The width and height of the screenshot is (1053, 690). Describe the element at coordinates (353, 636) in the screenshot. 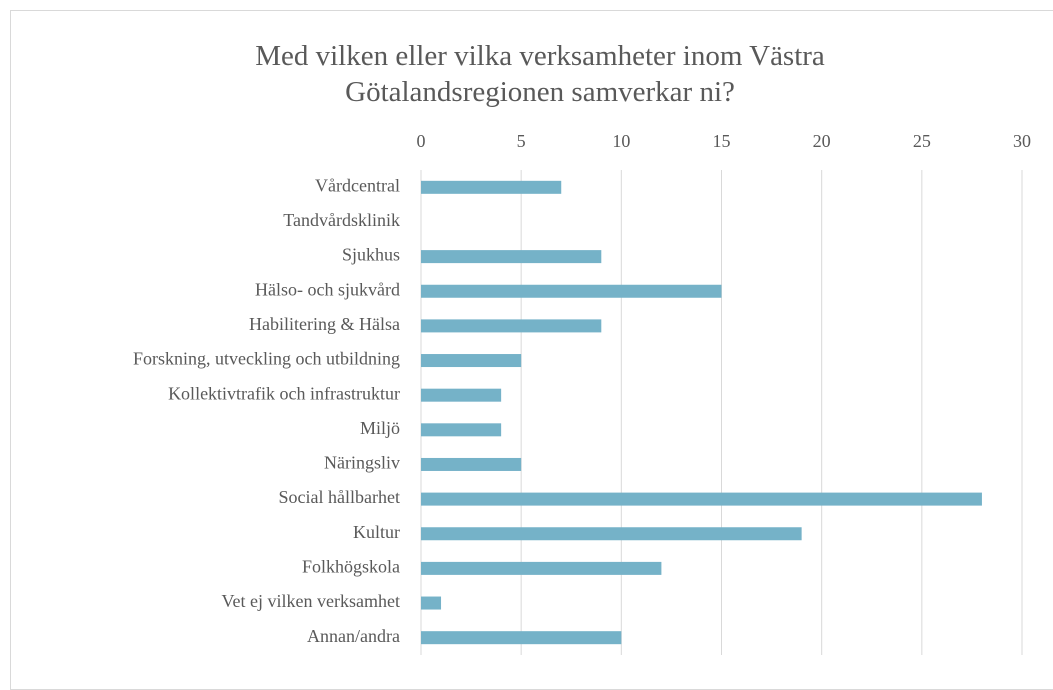

I see `y-tick-label: Annan/andra` at that location.